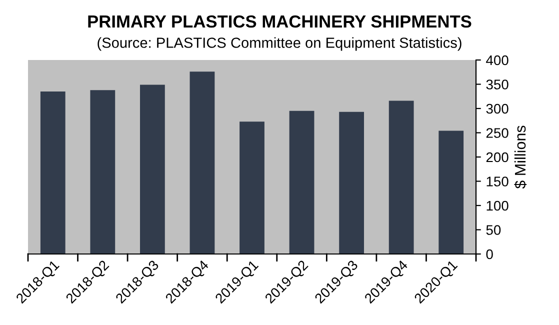 This screenshot has width=559, height=325. I want to click on chart-subtitle: (Source: PLASTICS Committee on Equipment Statistics), so click(280, 44).